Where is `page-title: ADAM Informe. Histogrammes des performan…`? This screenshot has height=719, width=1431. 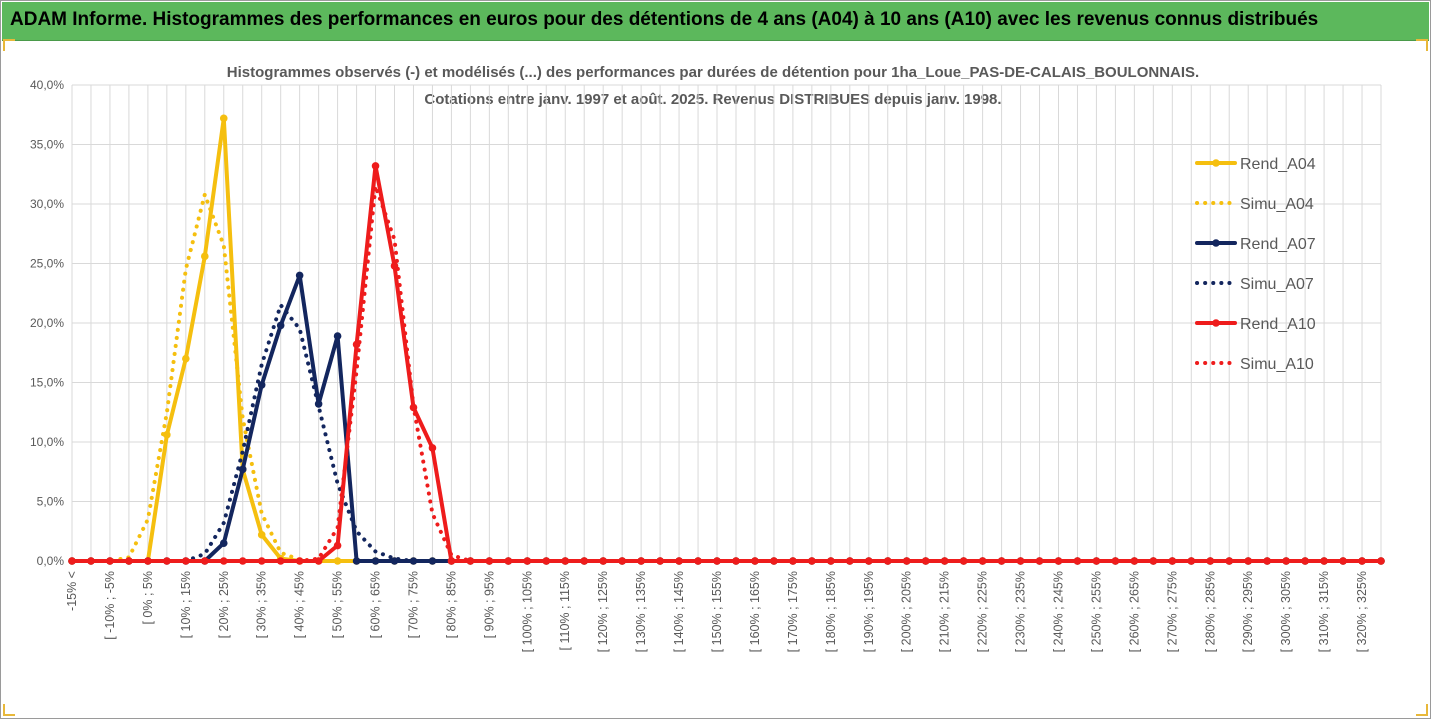 page-title: ADAM Informe. Histogrammes des performan… is located at coordinates (664, 19).